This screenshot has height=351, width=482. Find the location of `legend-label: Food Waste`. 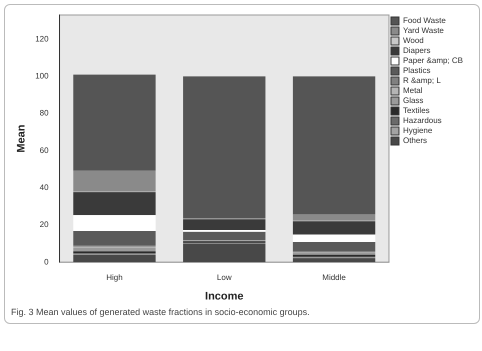

legend-label: Food Waste is located at coordinates (424, 21).